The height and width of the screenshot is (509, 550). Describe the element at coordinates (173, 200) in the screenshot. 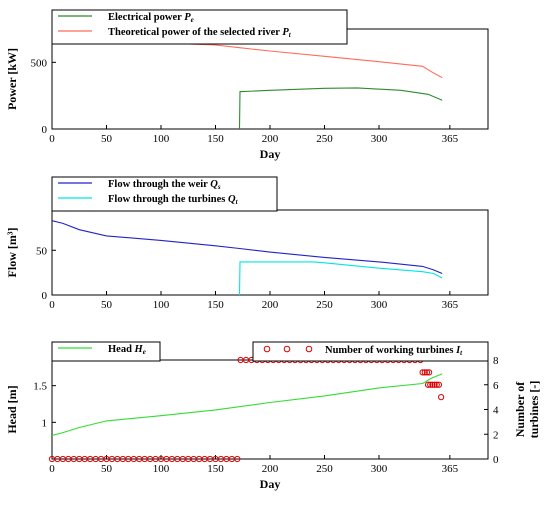

I see `legend-label: Flow through the turbines Qt` at that location.